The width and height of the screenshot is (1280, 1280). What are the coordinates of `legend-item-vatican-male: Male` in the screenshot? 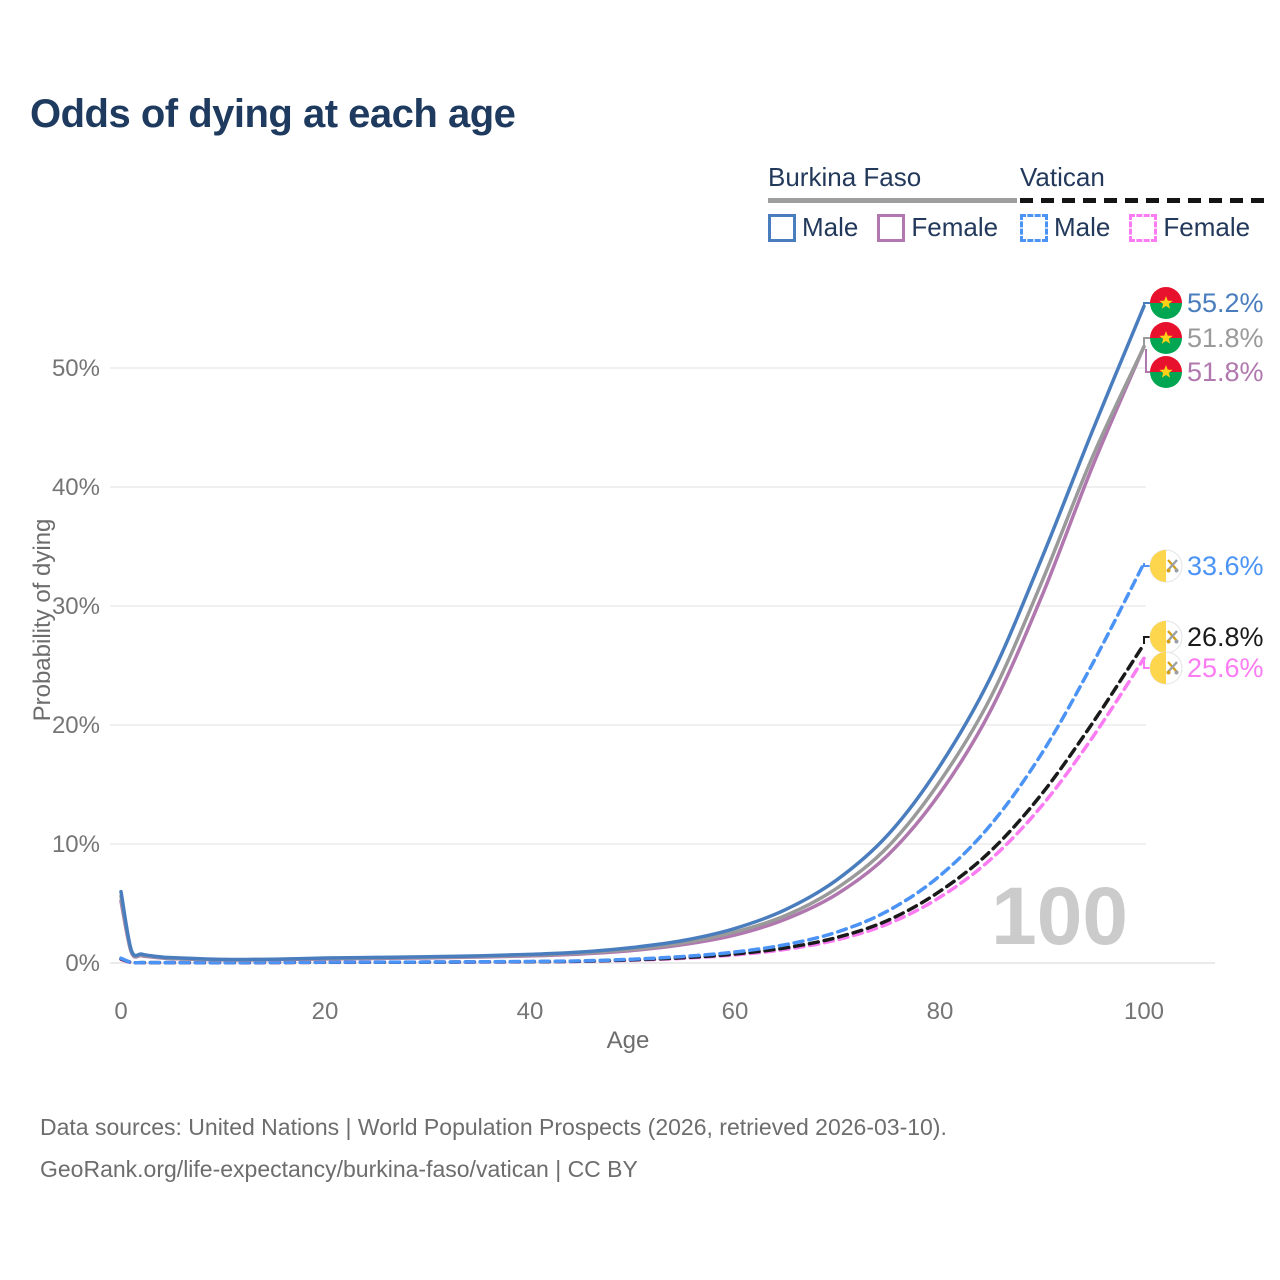 It's located at (1065, 227).